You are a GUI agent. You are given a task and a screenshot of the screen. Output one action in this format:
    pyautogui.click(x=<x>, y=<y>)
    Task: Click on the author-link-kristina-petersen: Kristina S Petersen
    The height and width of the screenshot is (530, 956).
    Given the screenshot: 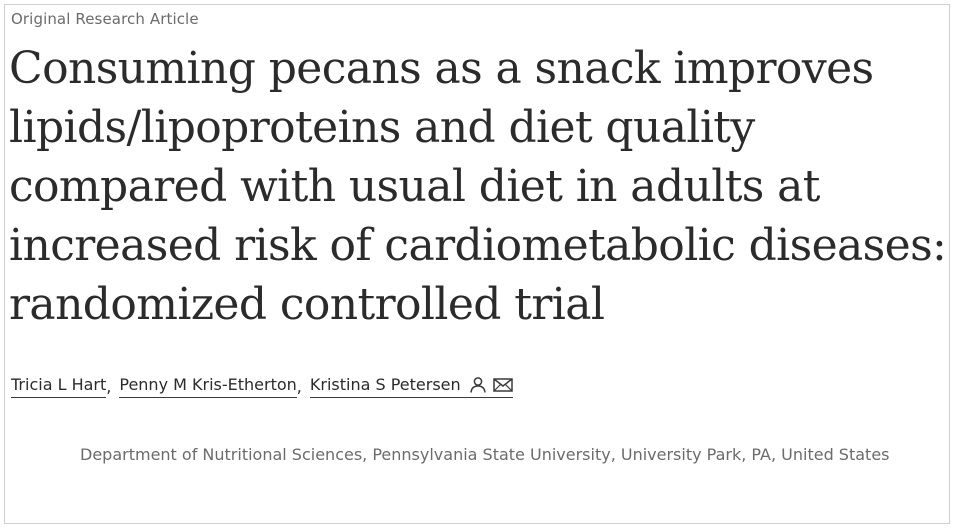 What is the action you would take?
    pyautogui.click(x=411, y=386)
    